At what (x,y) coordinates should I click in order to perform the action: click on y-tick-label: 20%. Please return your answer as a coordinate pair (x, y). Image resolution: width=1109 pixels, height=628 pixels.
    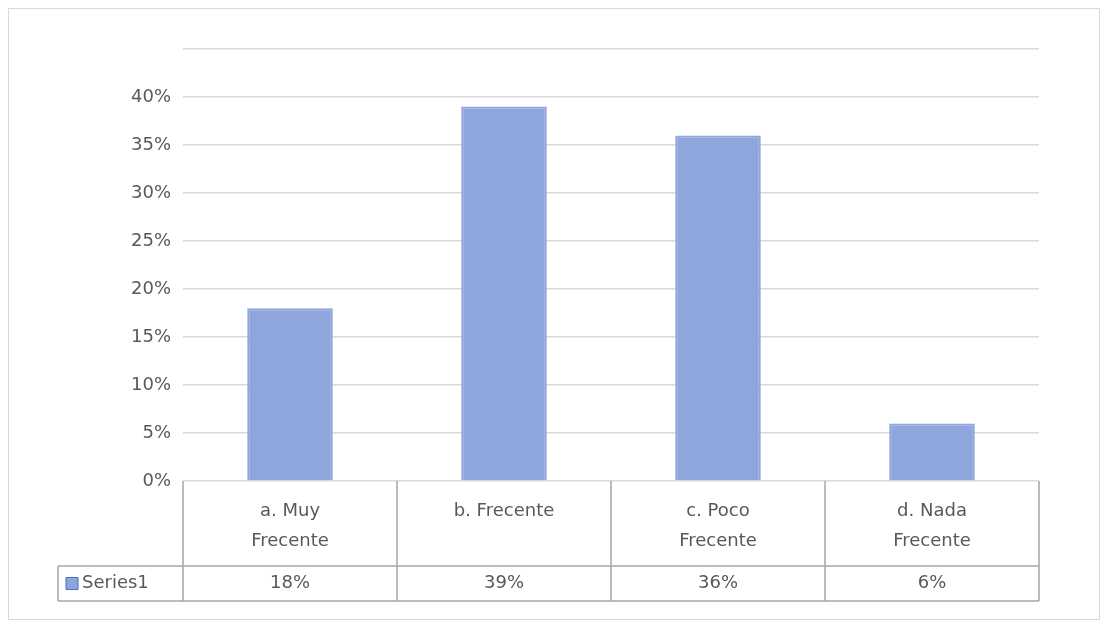
    Looking at the image, I should click on (151, 287).